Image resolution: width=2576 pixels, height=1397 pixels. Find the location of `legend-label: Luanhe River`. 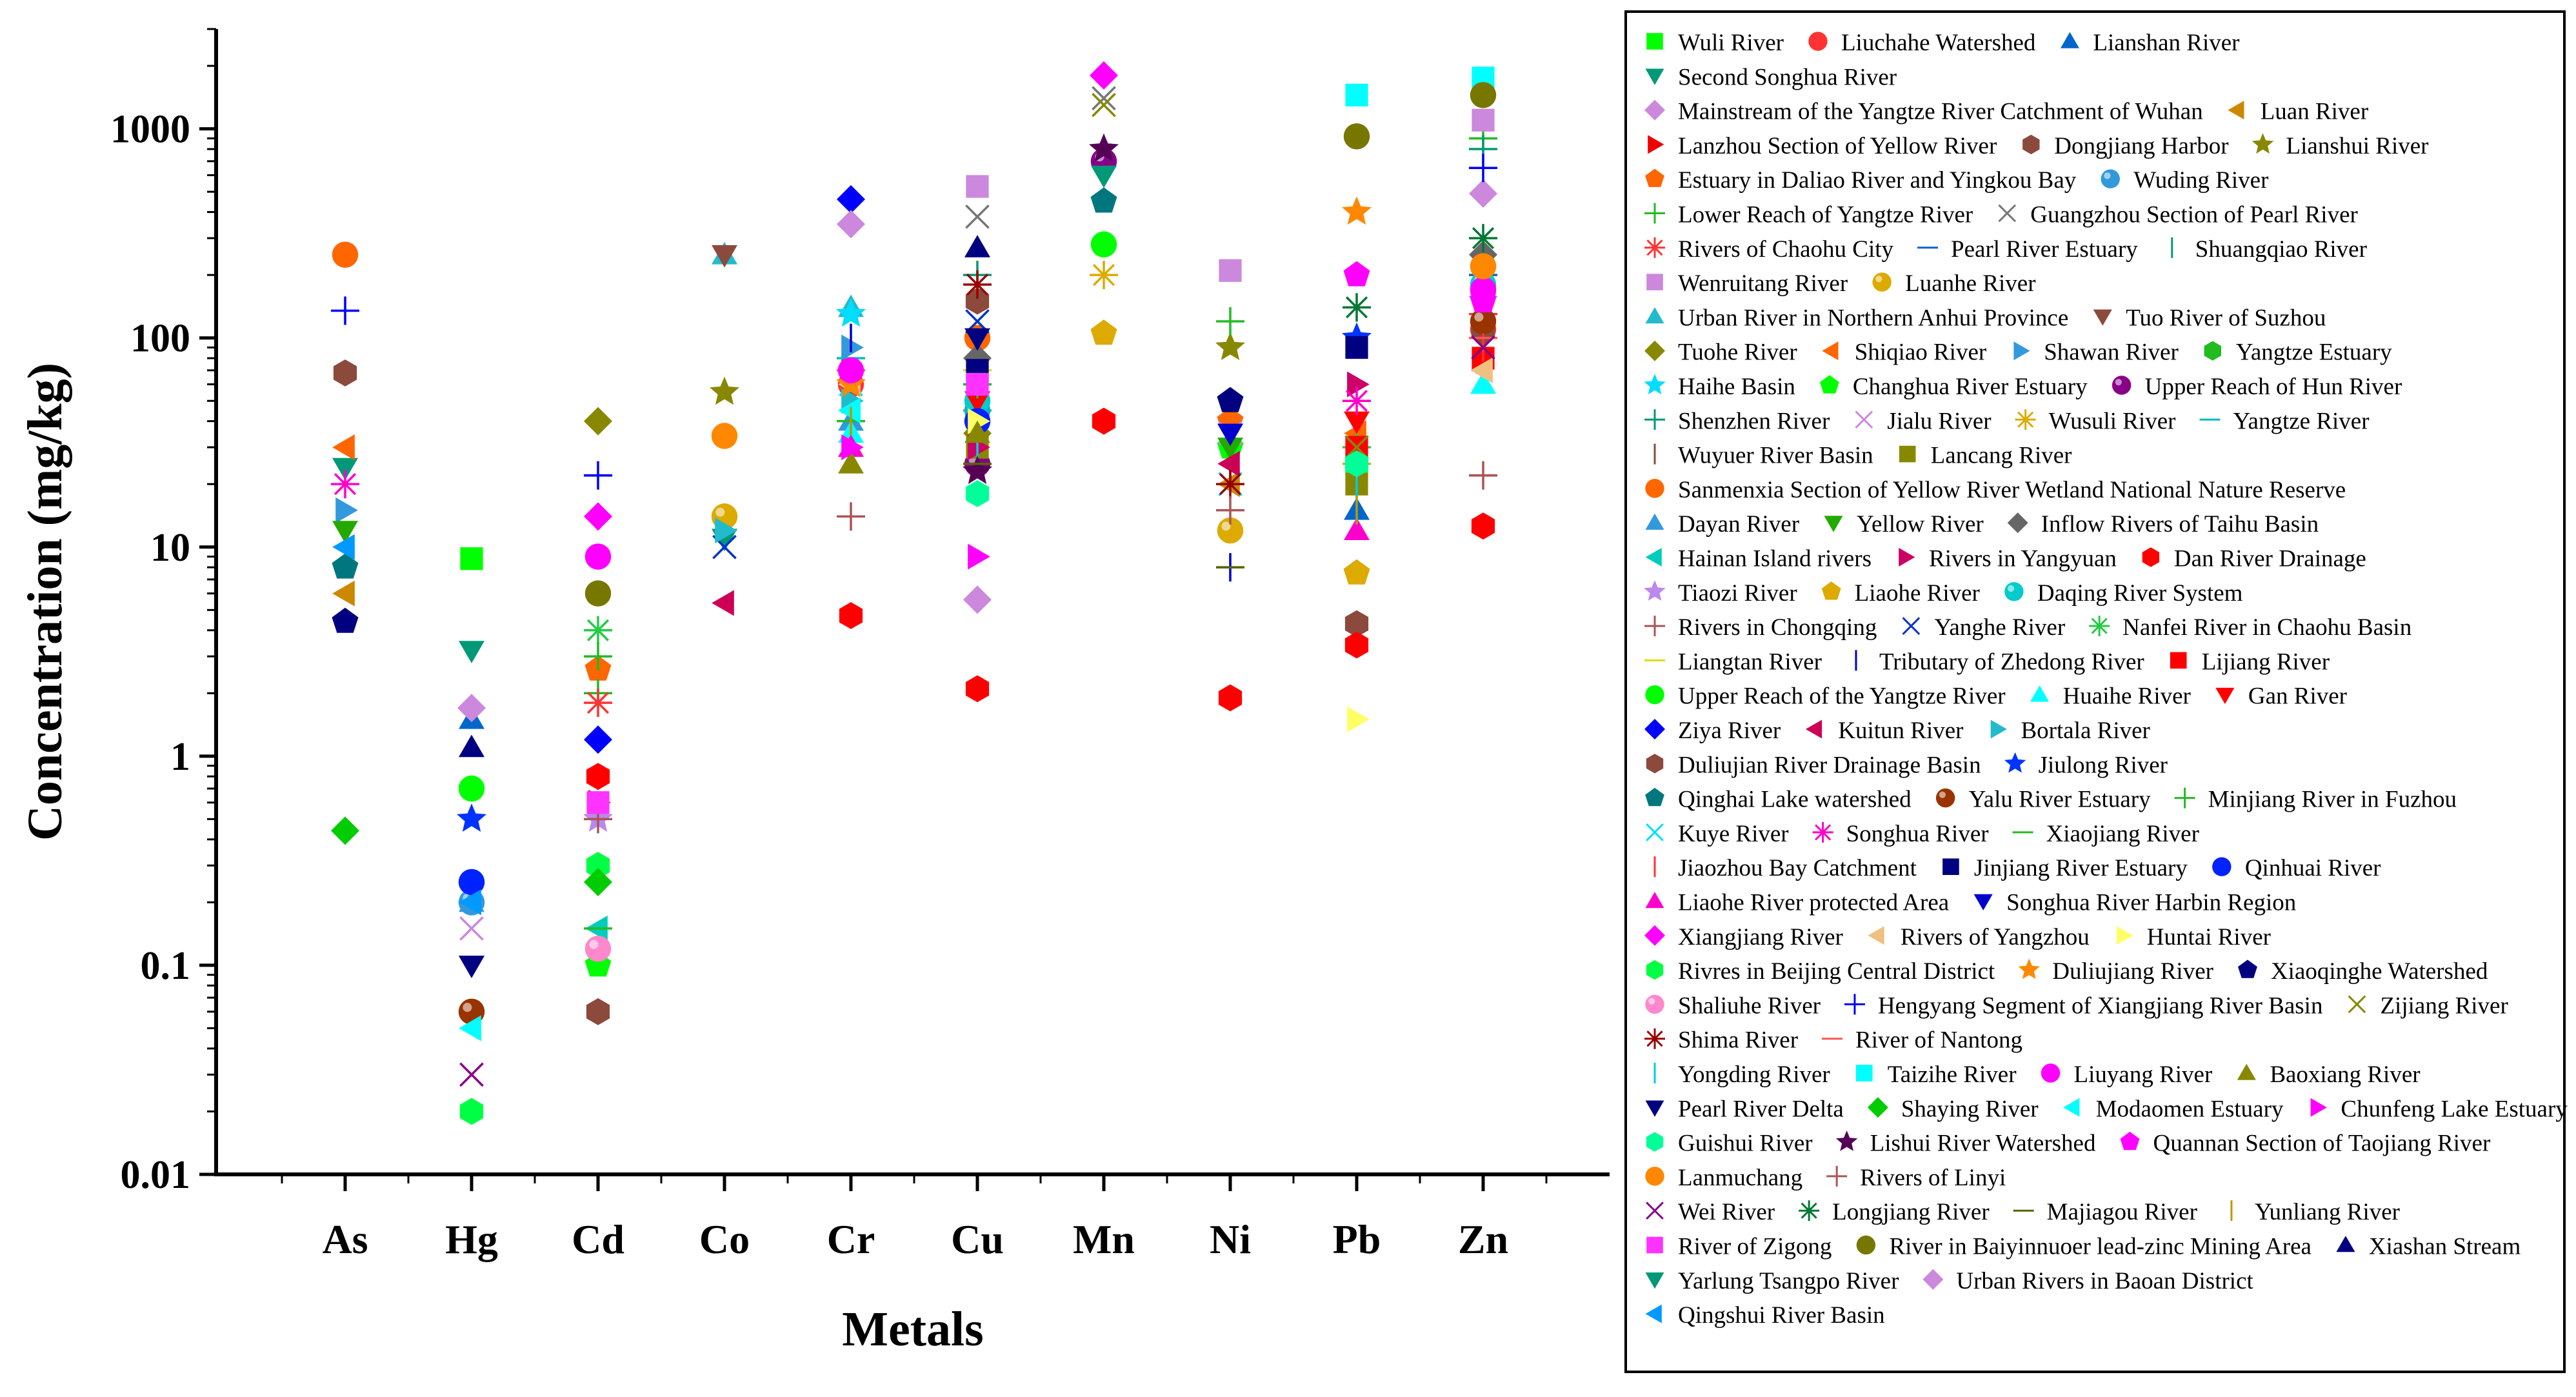

legend-label: Luanhe River is located at coordinates (1970, 283).